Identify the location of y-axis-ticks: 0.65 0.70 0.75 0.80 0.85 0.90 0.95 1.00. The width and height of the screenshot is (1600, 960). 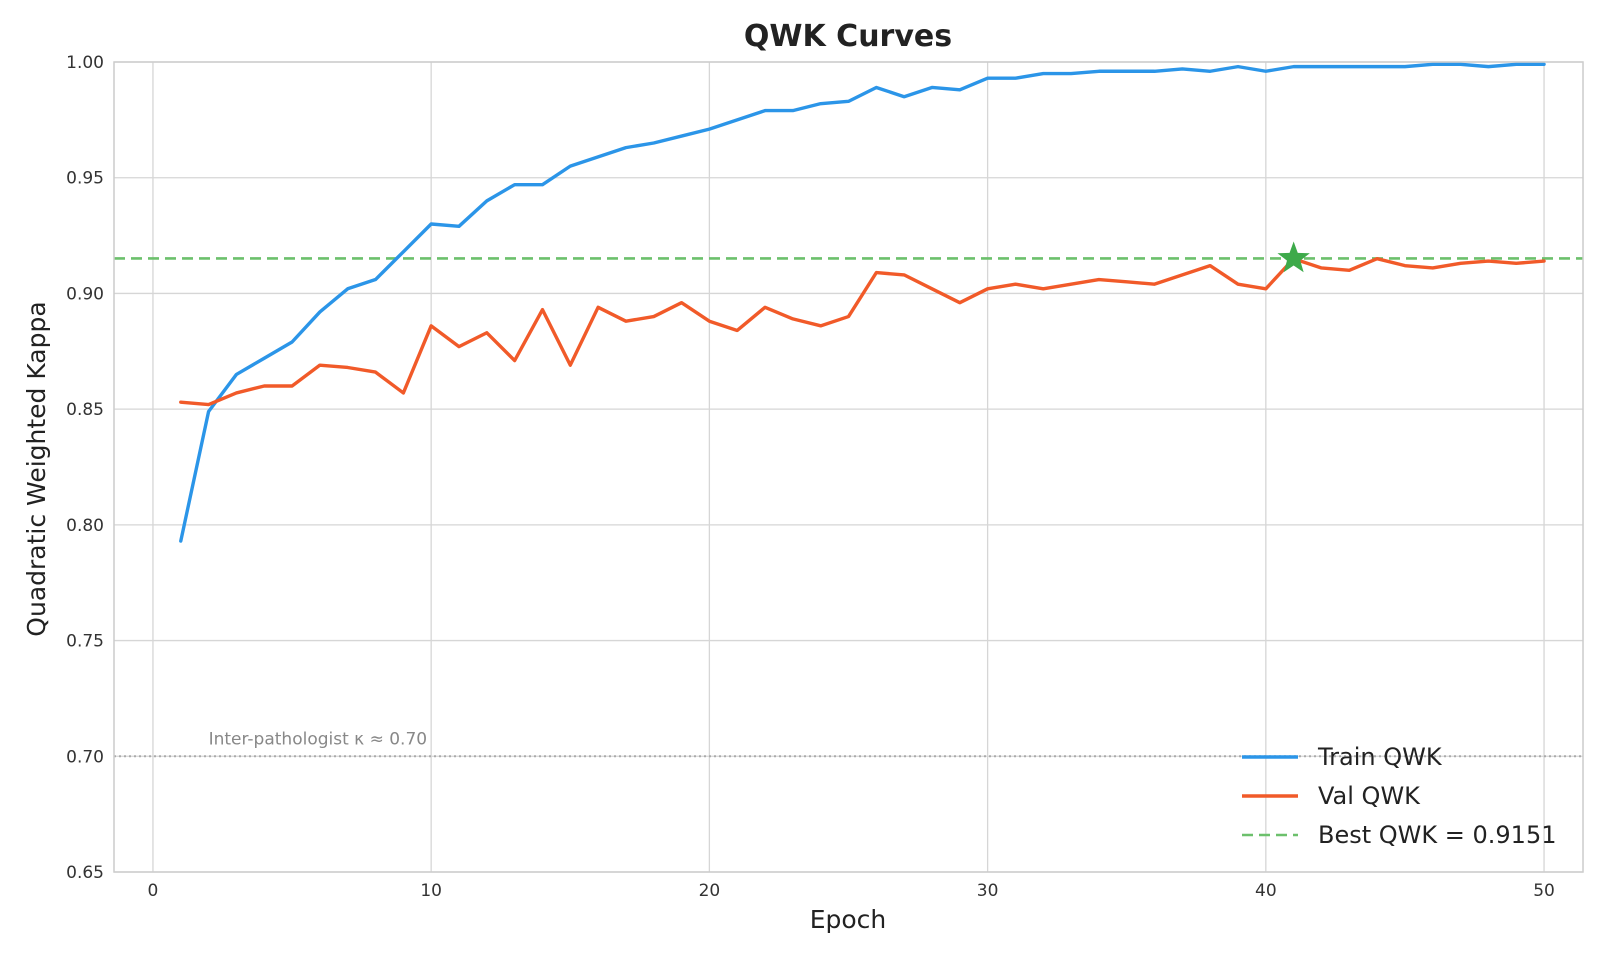
(85, 468).